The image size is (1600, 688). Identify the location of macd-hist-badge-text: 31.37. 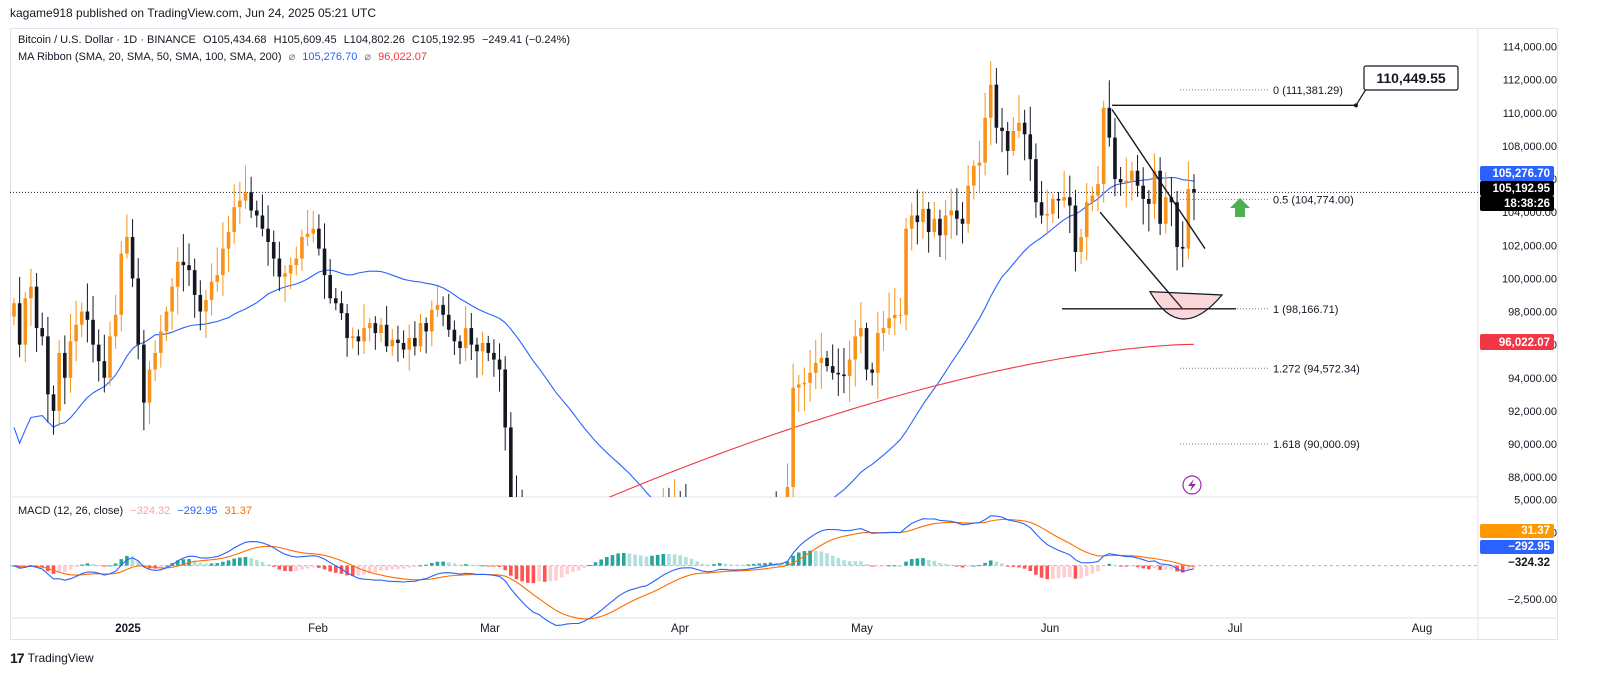
(1535, 531).